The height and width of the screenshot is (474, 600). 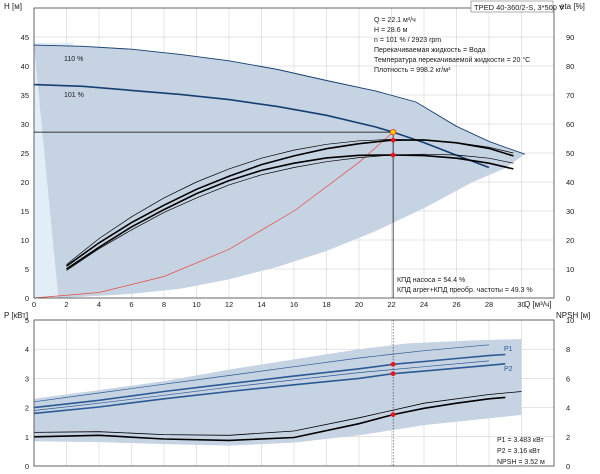 I want to click on curve-label-110: 110 %, so click(x=73, y=59).